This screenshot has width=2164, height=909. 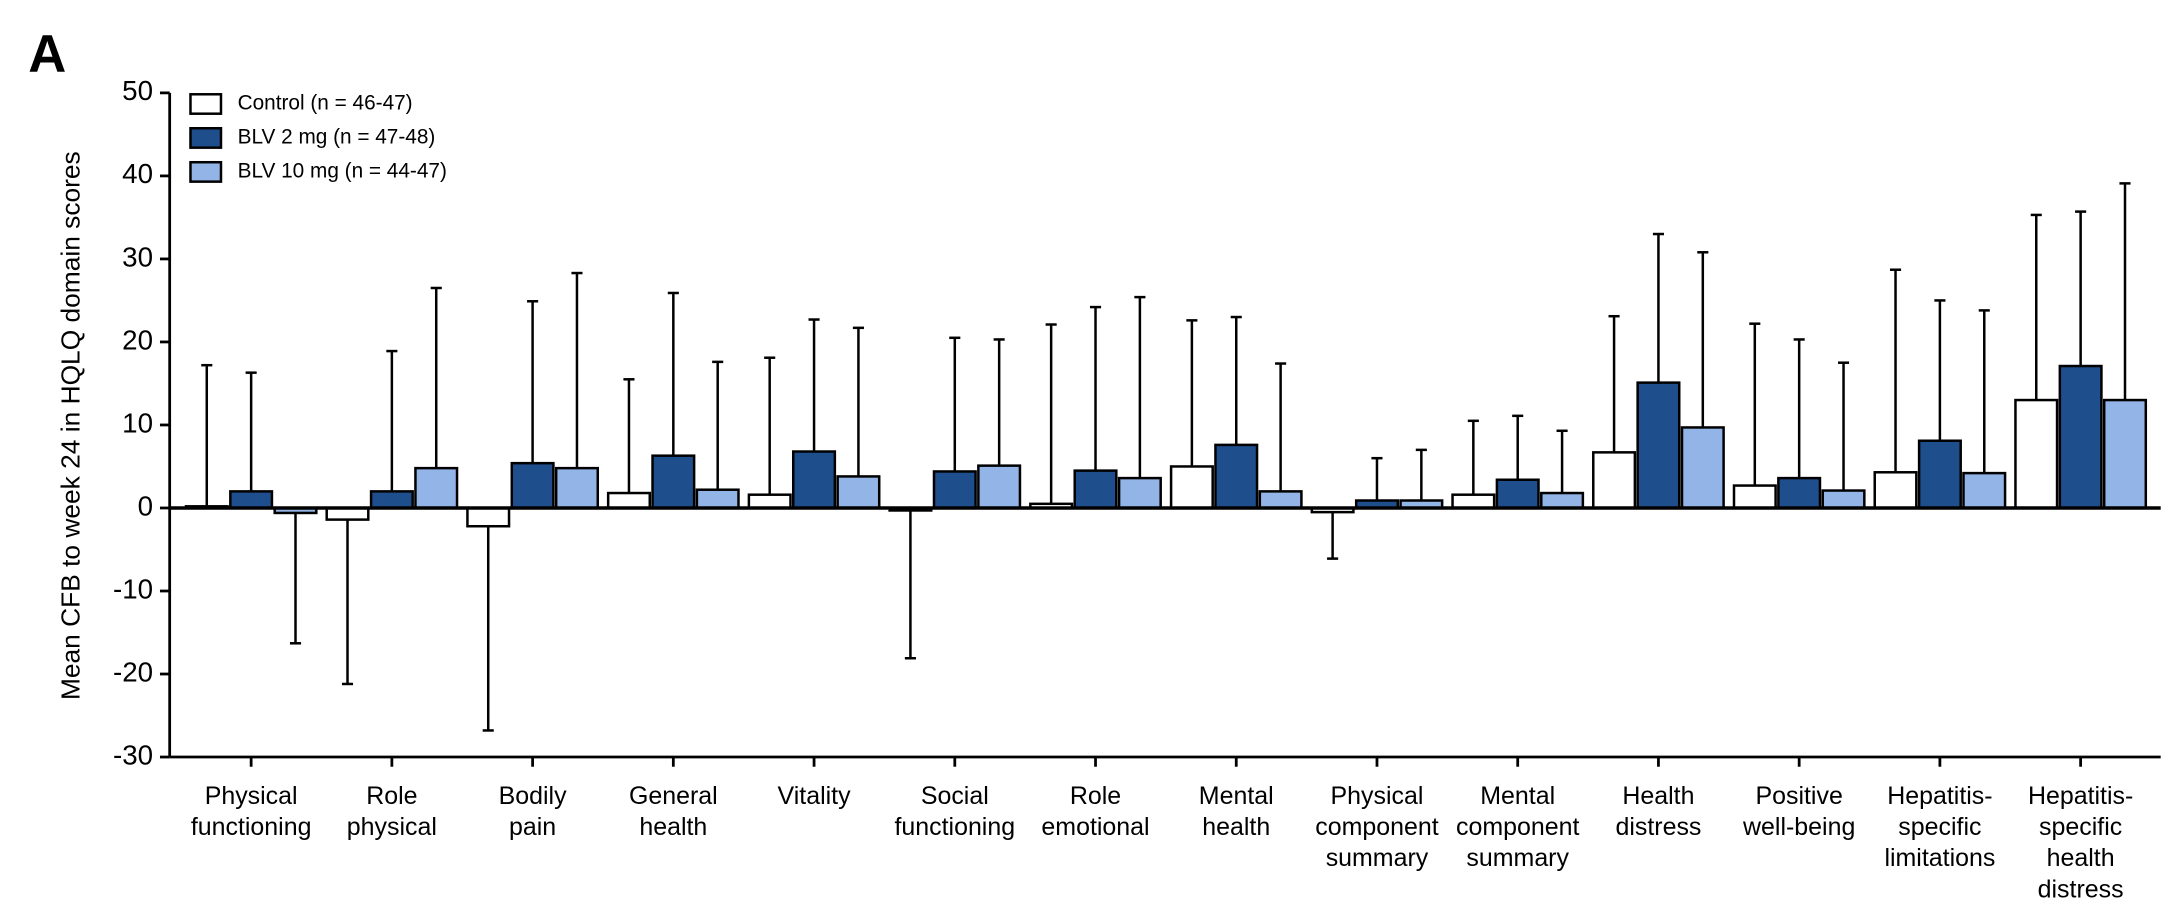 What do you see at coordinates (337, 136) in the screenshot?
I see `legend-label: BLV 2 mg (n = 47-48)` at bounding box center [337, 136].